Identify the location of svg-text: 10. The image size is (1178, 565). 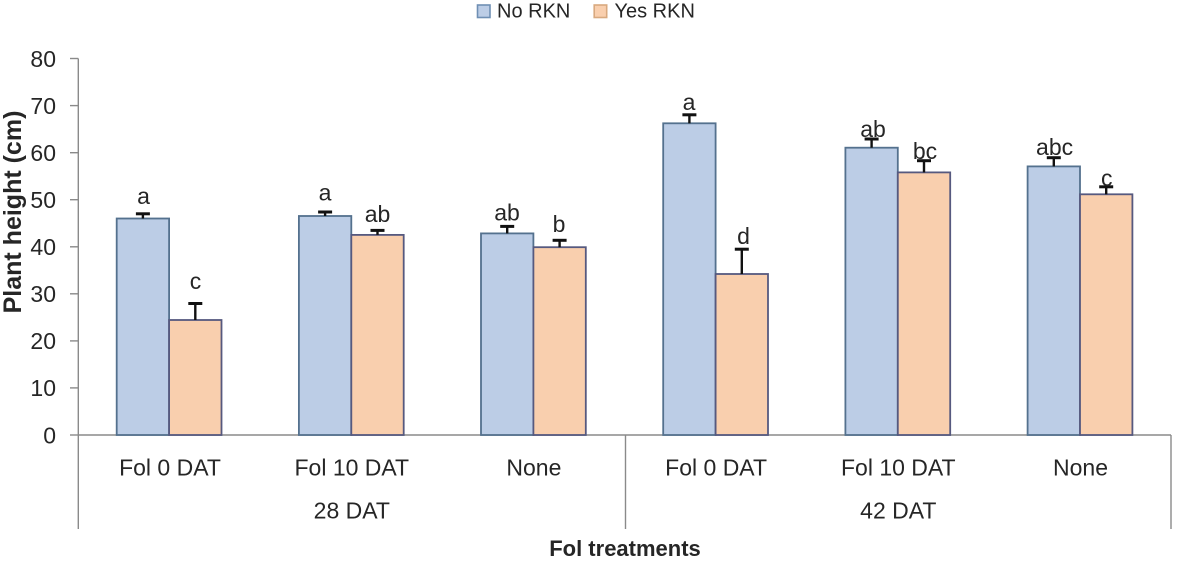
(43, 388).